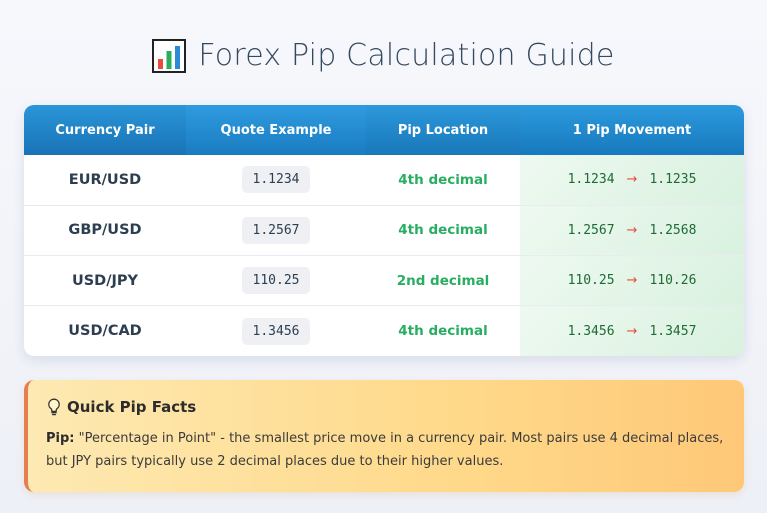 The image size is (767, 513). I want to click on currency-pair-cell: EUR/USD, so click(105, 179).